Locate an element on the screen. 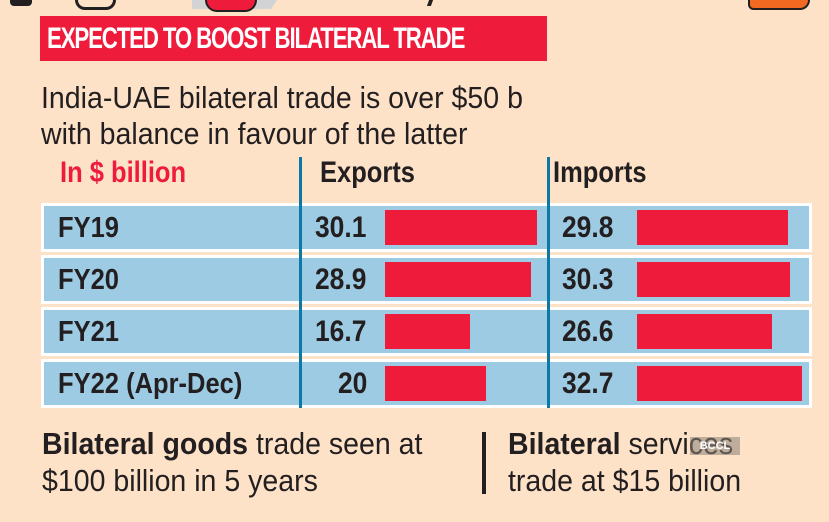 The height and width of the screenshot is (522, 829). exports-value: 20 is located at coordinates (353, 383).